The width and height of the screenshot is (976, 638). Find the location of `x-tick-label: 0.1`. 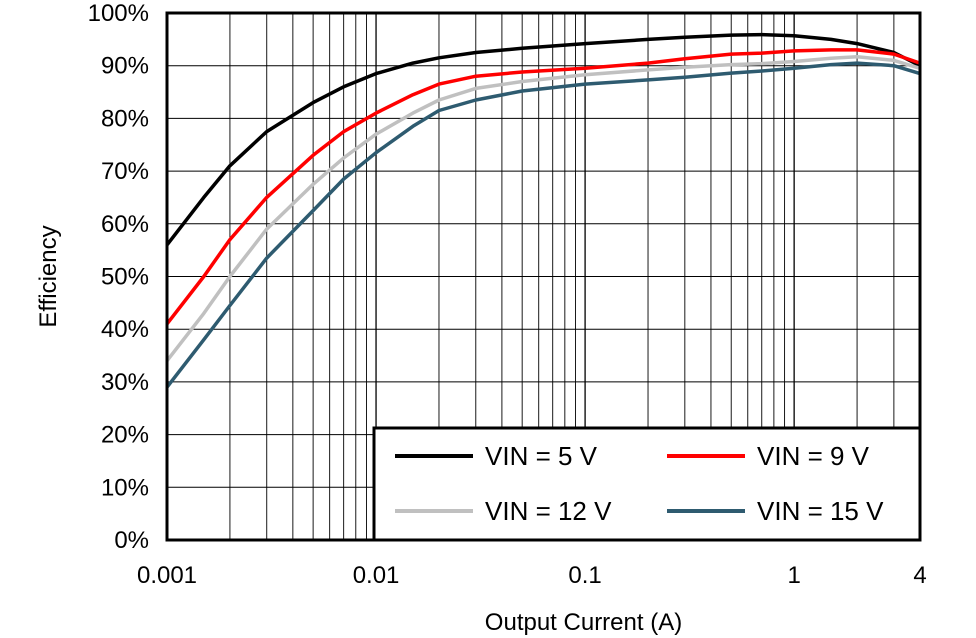

x-tick-label: 0.1 is located at coordinates (584, 575).